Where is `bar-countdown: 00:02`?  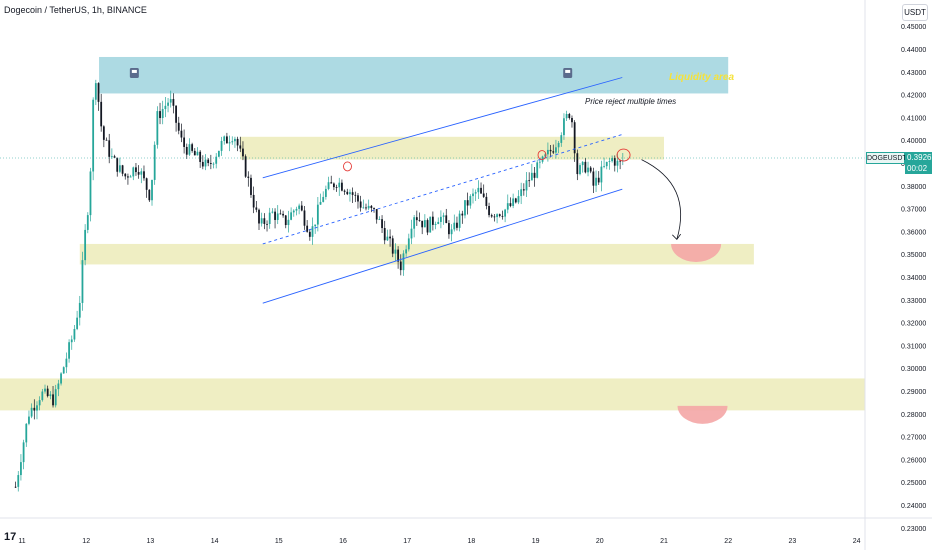
bar-countdown: 00:02 is located at coordinates (917, 168).